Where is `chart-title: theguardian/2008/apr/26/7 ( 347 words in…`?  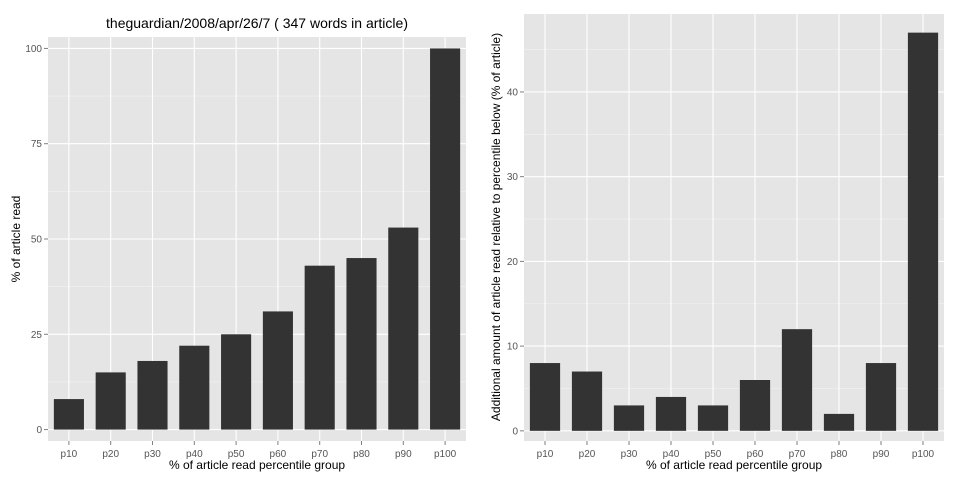
chart-title: theguardian/2008/apr/26/7 ( 347 words in… is located at coordinates (257, 23).